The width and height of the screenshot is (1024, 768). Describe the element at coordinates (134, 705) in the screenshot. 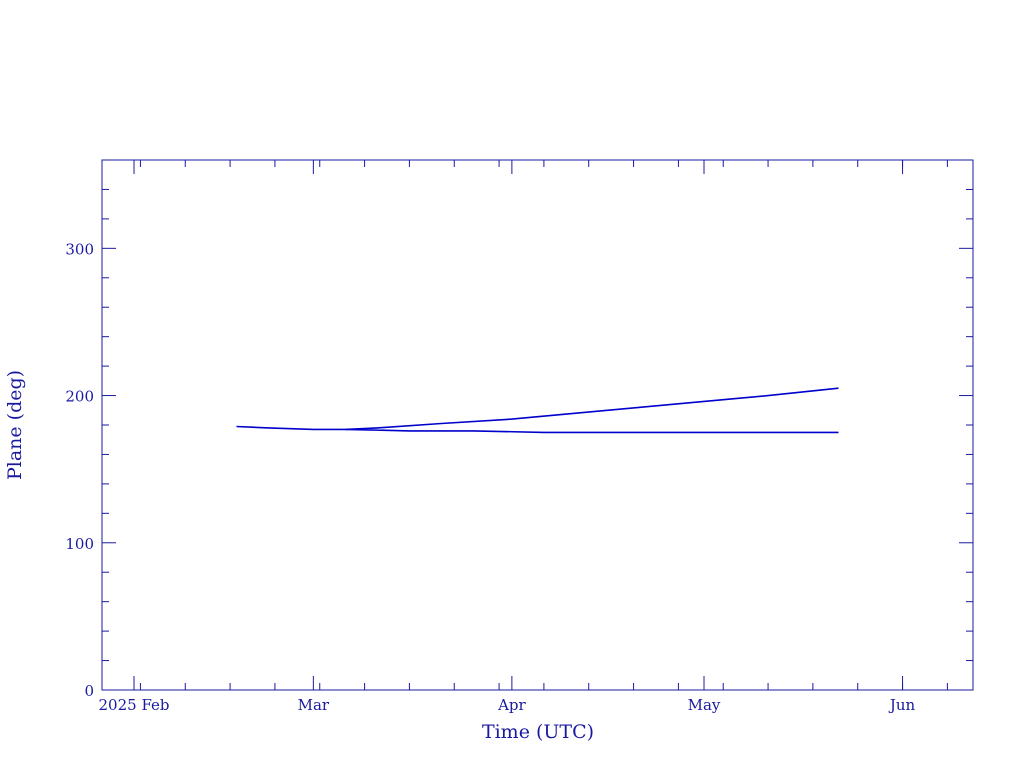

I see `x-tick-label: 2025 Feb` at that location.